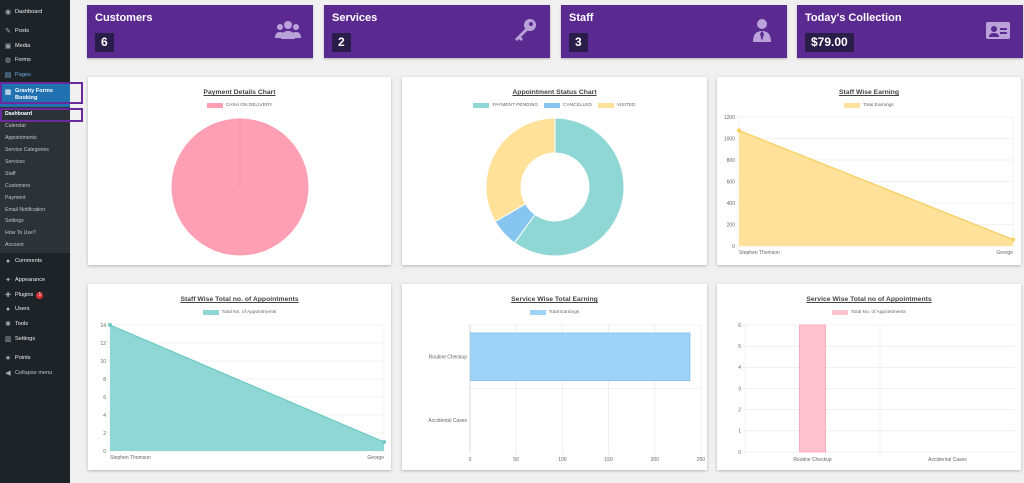 Image resolution: width=1024 pixels, height=483 pixels. I want to click on y-tick-label: Accidental Cases, so click(447, 421).